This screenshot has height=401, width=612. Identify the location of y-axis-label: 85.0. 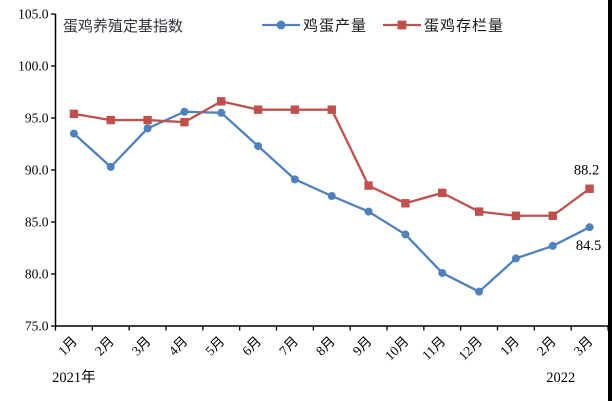
(37, 222).